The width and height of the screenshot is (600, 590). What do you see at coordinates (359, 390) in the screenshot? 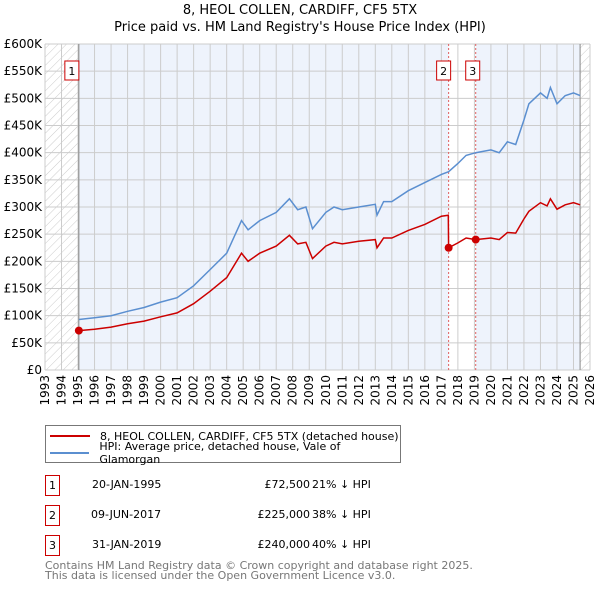
I see `x-tick-label: 2012` at bounding box center [359, 390].